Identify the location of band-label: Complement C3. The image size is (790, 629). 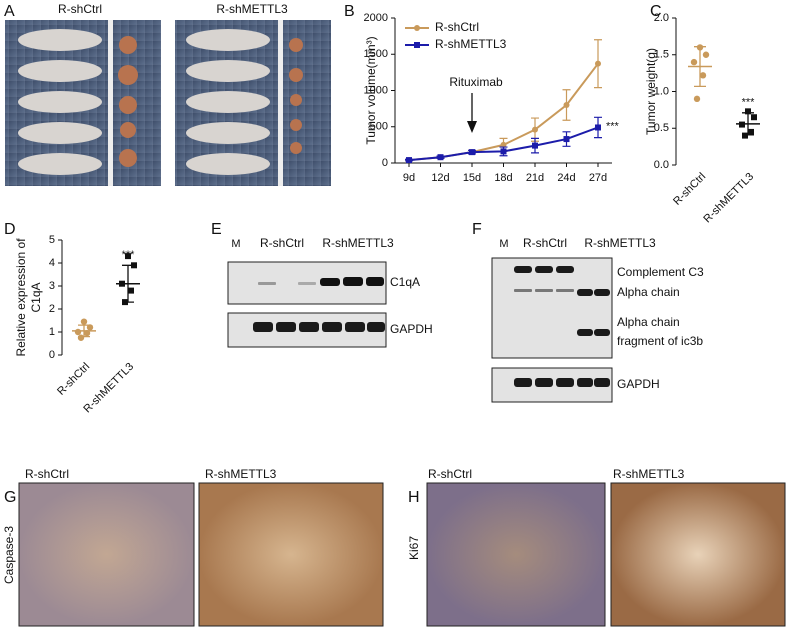
(660, 272).